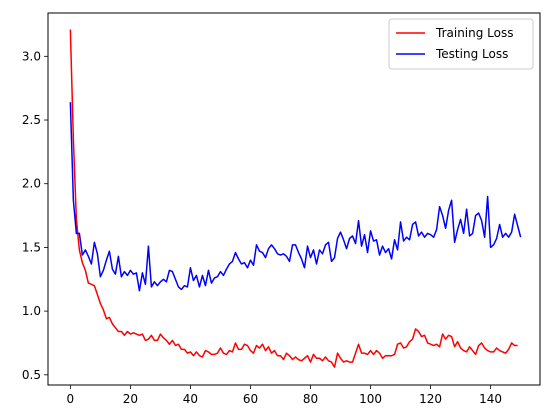 The height and width of the screenshot is (416, 551). What do you see at coordinates (130, 399) in the screenshot?
I see `x-tick-label: 20` at bounding box center [130, 399].